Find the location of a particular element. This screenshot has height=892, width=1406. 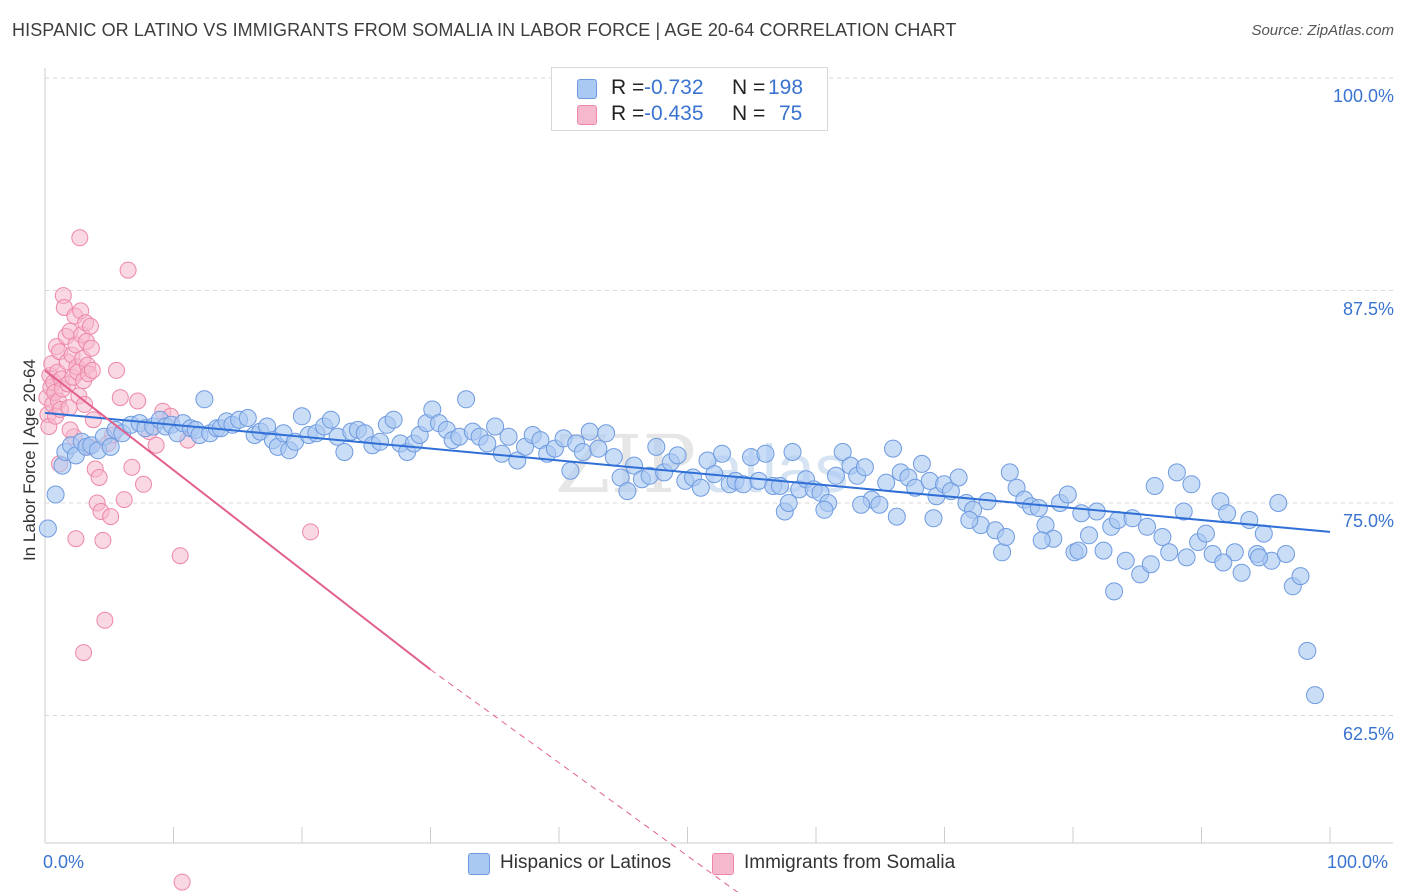

r-label: R = is located at coordinates (628, 113).